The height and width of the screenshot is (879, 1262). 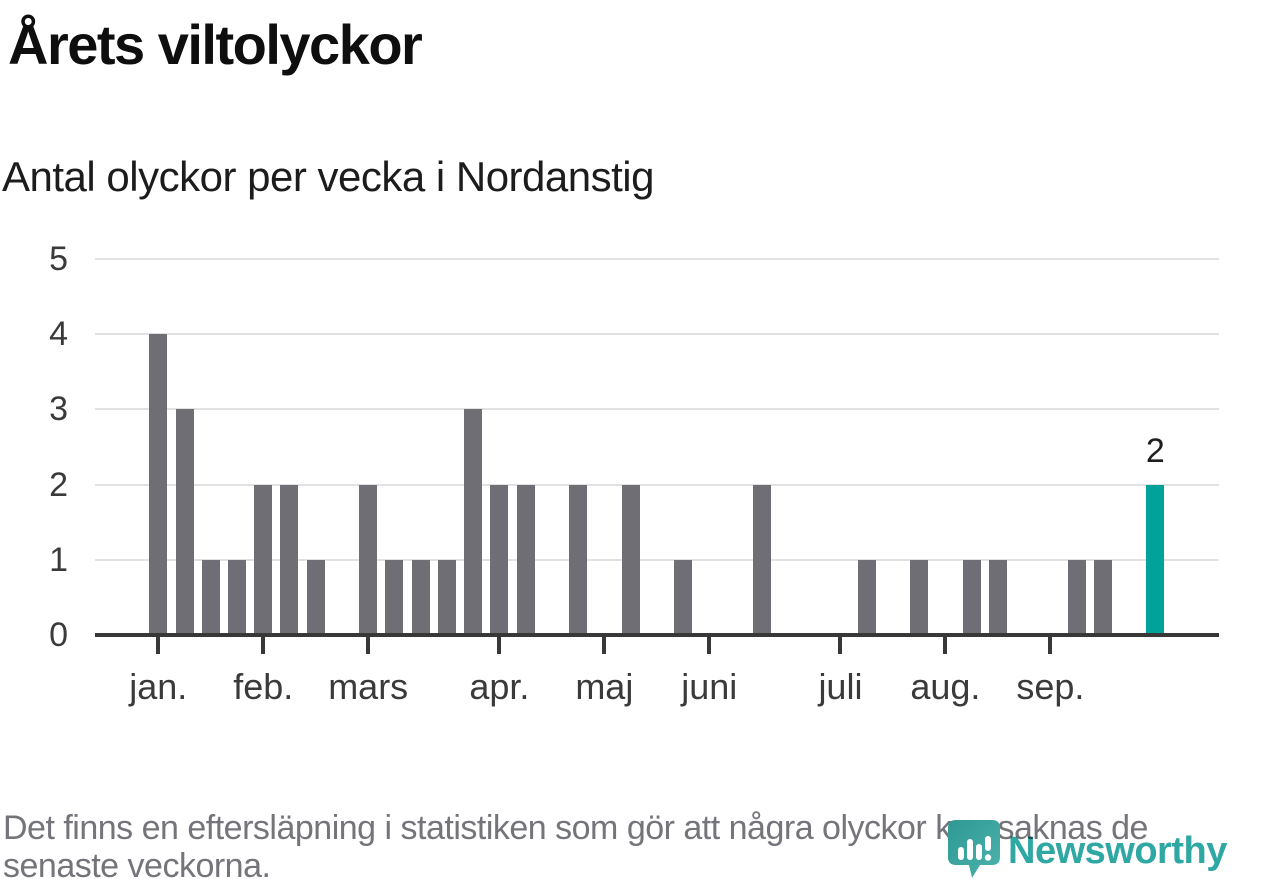 I want to click on highlight-value-label: 2, so click(x=1155, y=451).